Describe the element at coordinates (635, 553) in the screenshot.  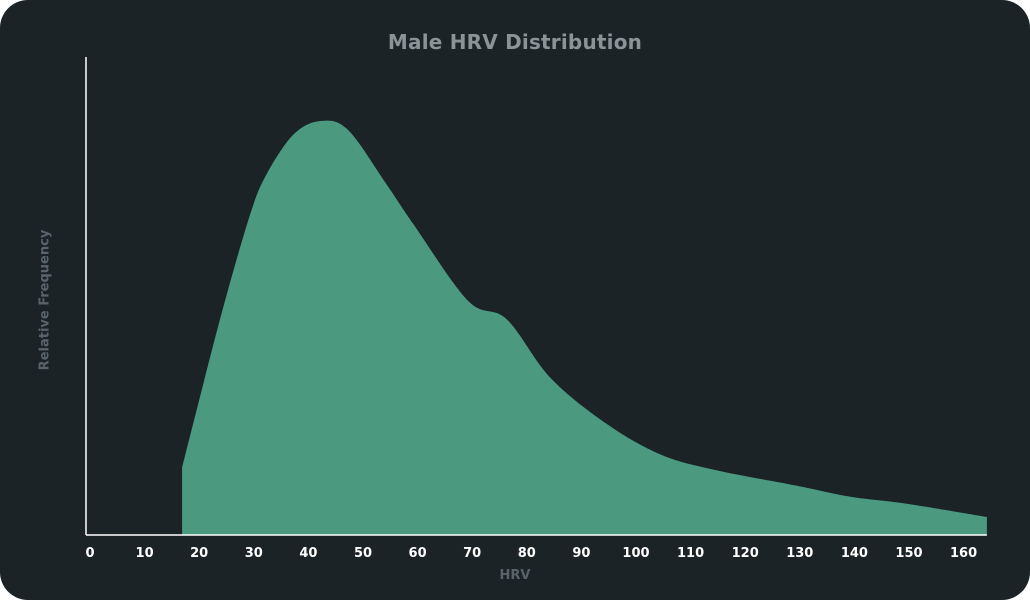
I see `x-tick-label: 100` at that location.